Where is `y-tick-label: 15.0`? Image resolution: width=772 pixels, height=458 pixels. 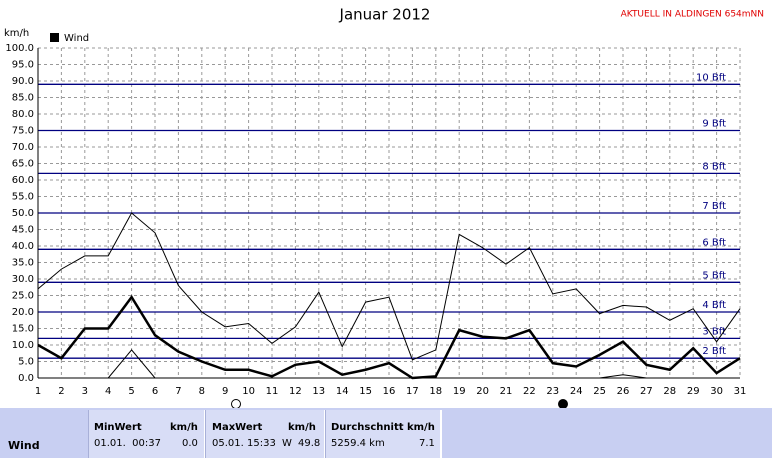
y-tick-label: 15.0 is located at coordinates (23, 329).